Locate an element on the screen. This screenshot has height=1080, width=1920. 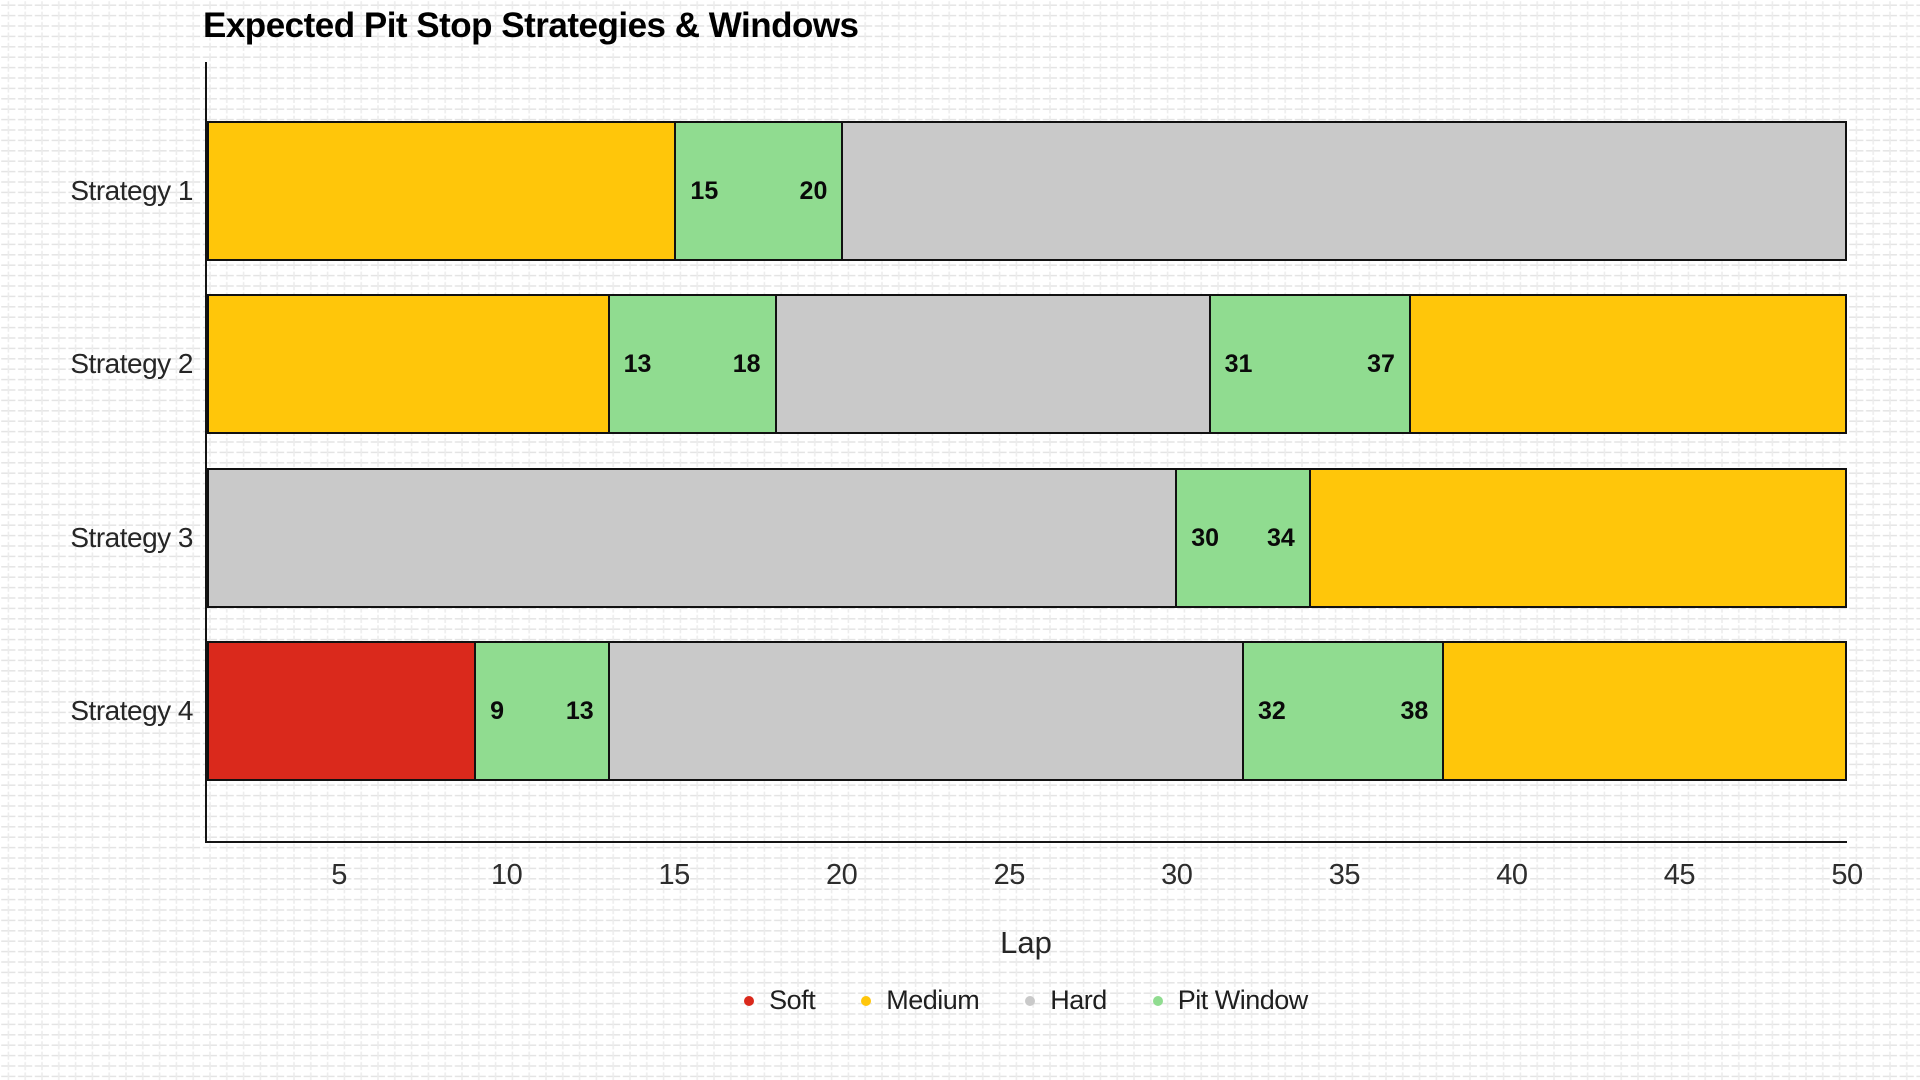
x-axis-label: Lap is located at coordinates (1026, 942).